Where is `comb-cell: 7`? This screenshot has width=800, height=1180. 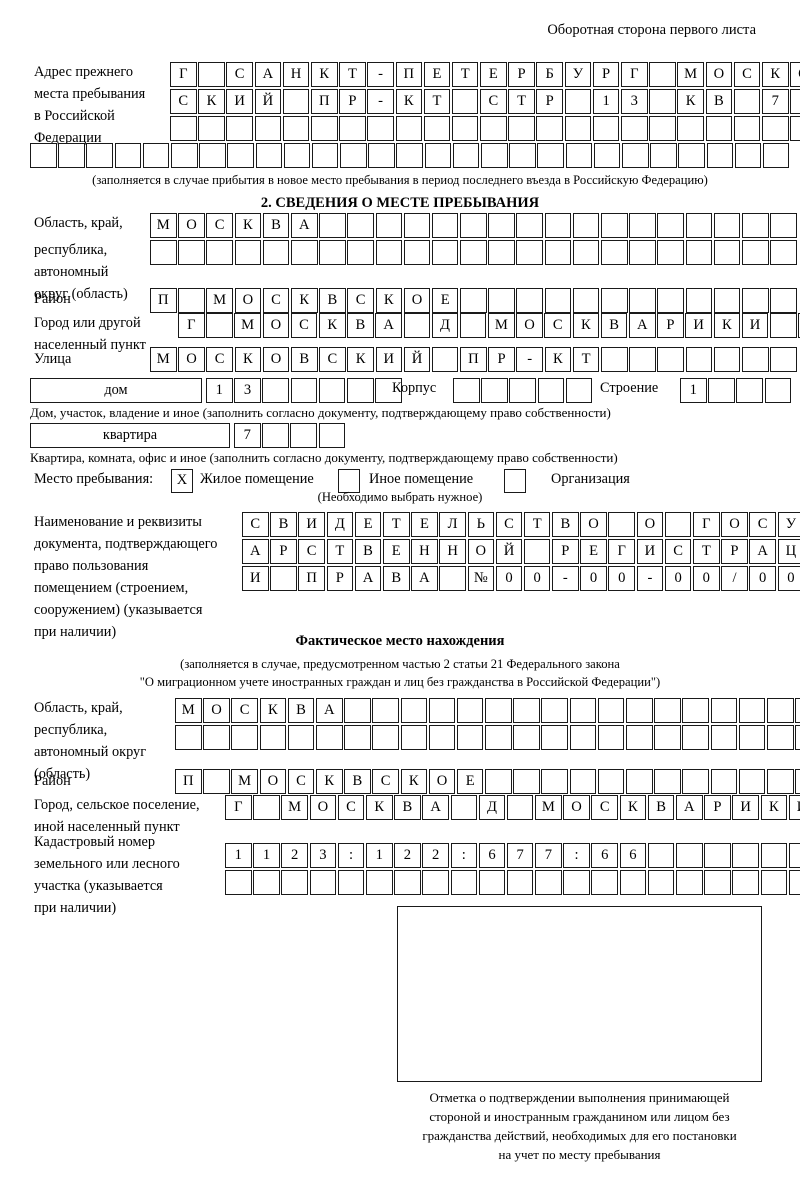
comb-cell: 7 is located at coordinates (520, 855).